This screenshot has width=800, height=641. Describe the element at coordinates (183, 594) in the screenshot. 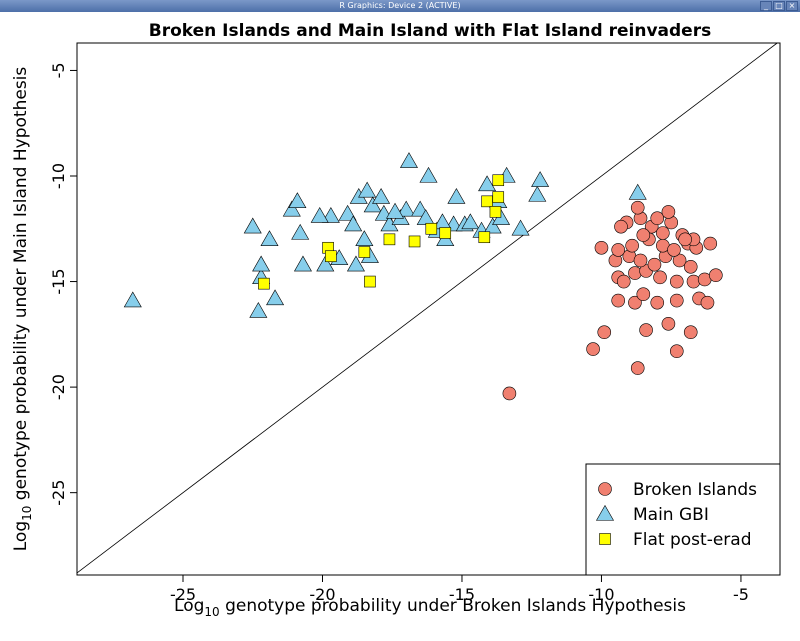

I see `x-tick-label: -25` at that location.